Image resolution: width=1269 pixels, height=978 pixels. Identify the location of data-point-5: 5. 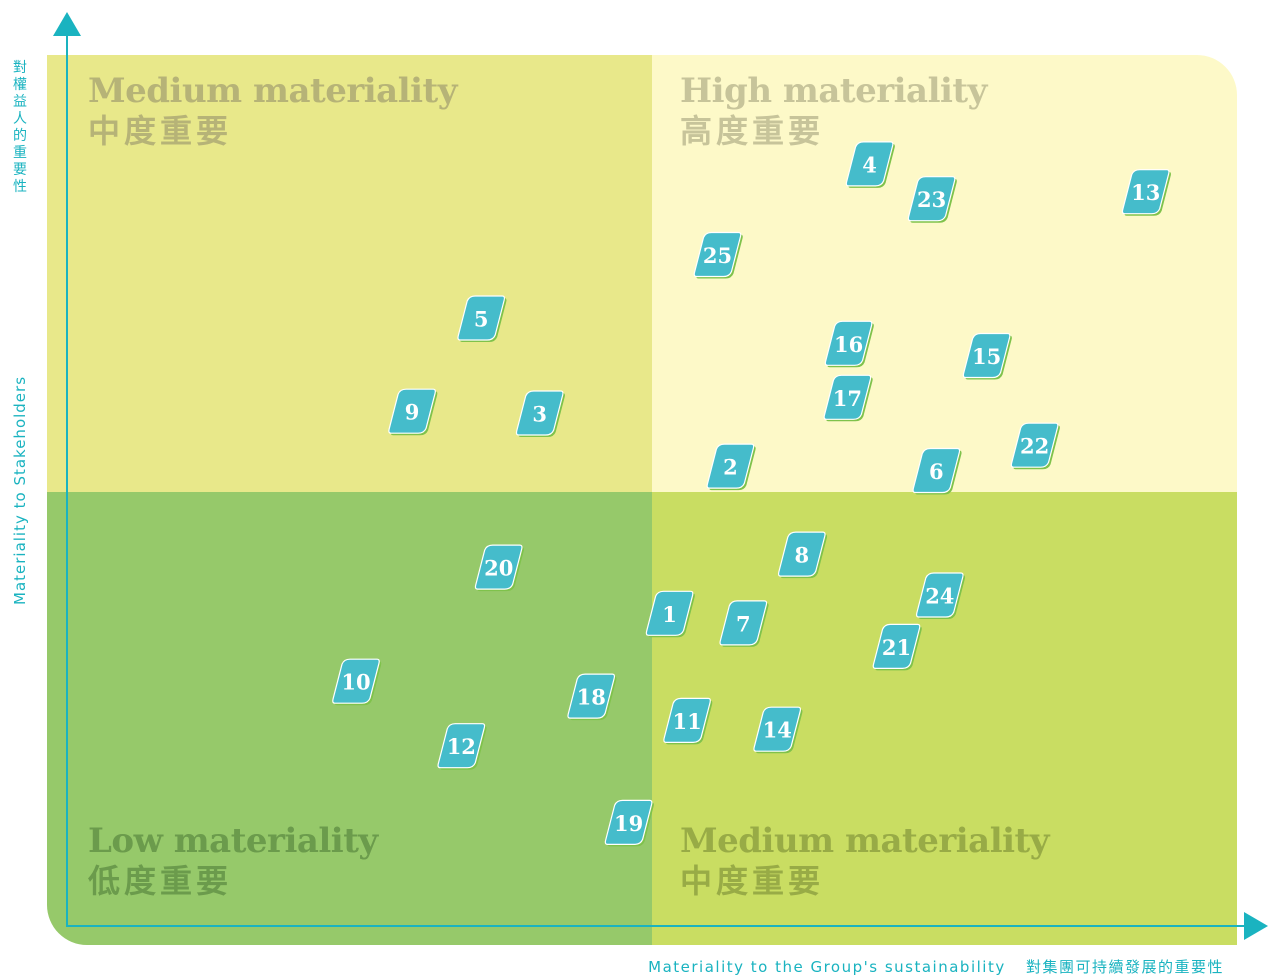
(482, 318).